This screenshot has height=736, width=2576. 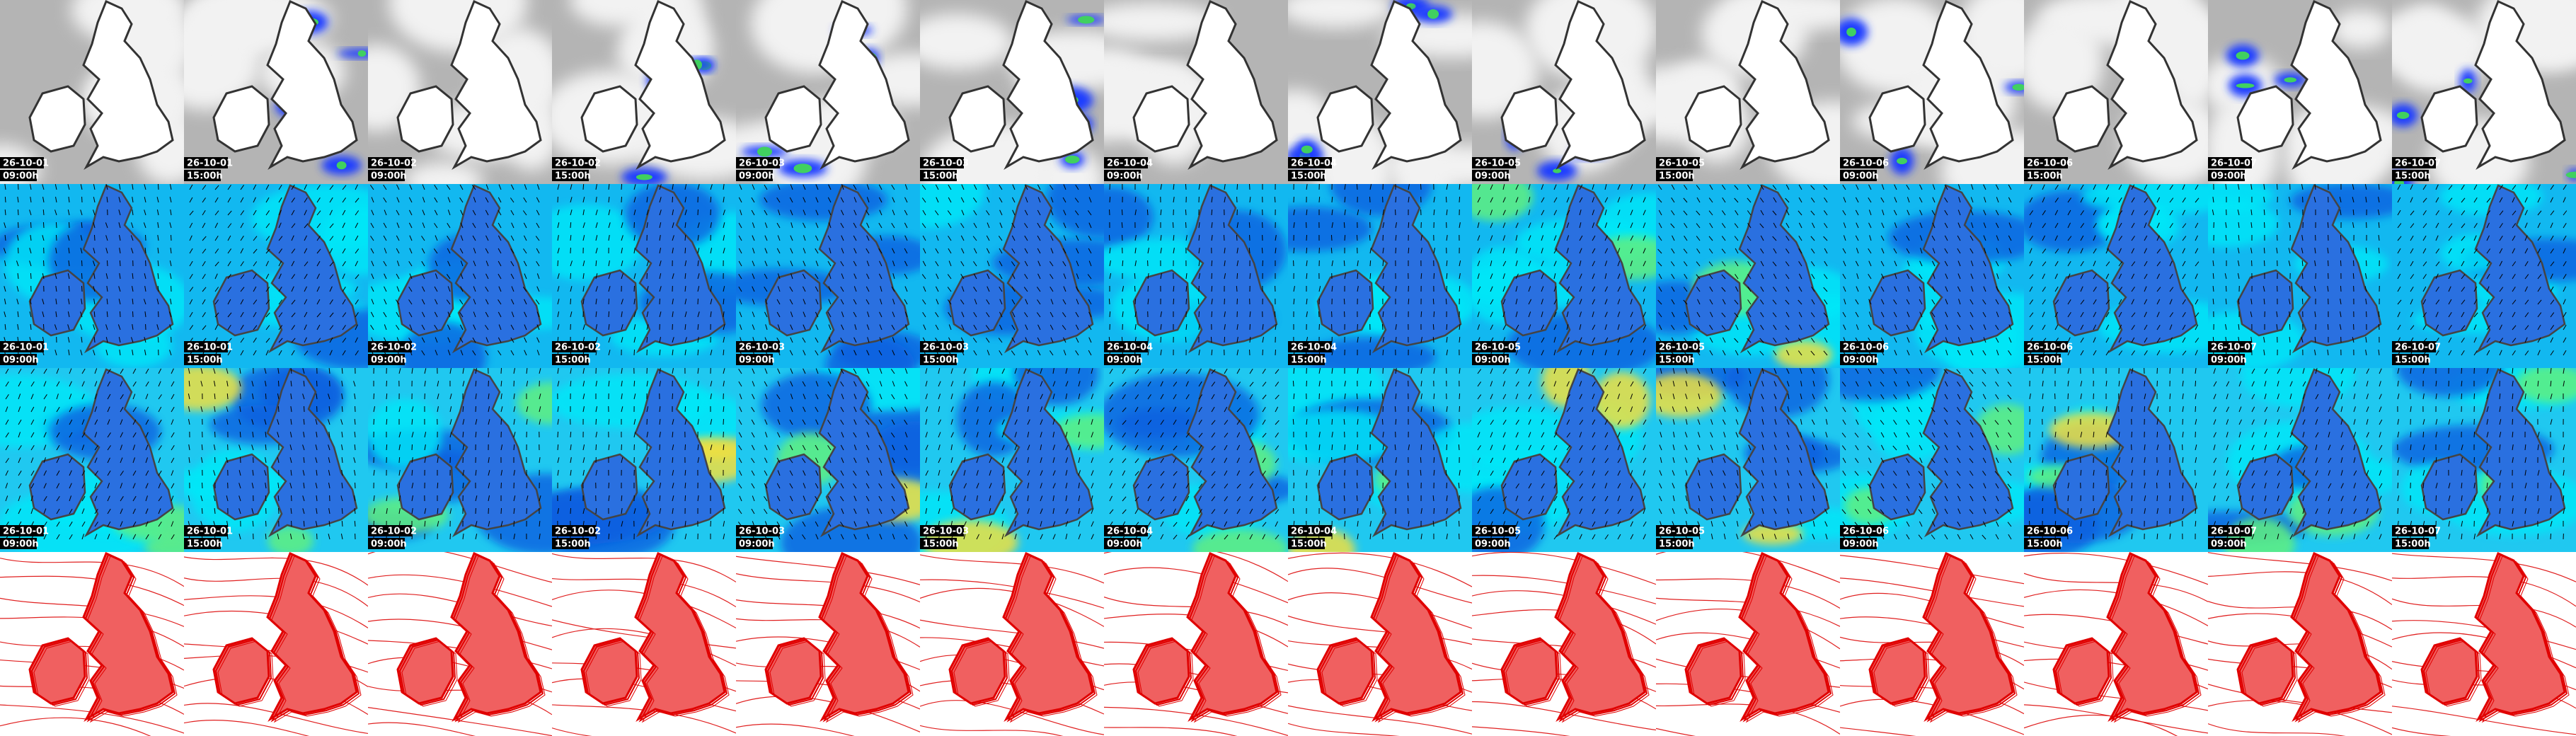 What do you see at coordinates (1012, 594) in the screenshot?
I see `isobar` at bounding box center [1012, 594].